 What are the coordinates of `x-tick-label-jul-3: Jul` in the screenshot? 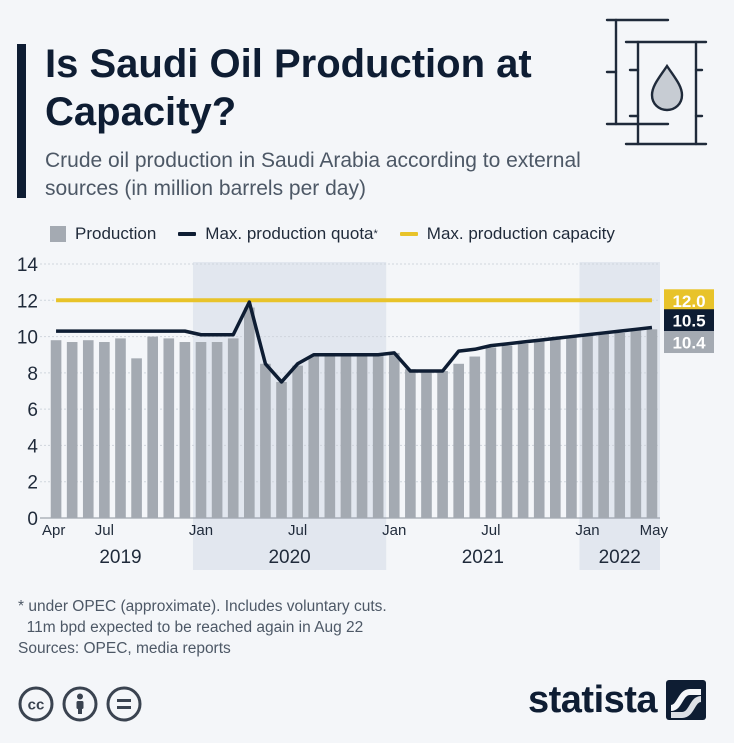 It's located at (104, 530).